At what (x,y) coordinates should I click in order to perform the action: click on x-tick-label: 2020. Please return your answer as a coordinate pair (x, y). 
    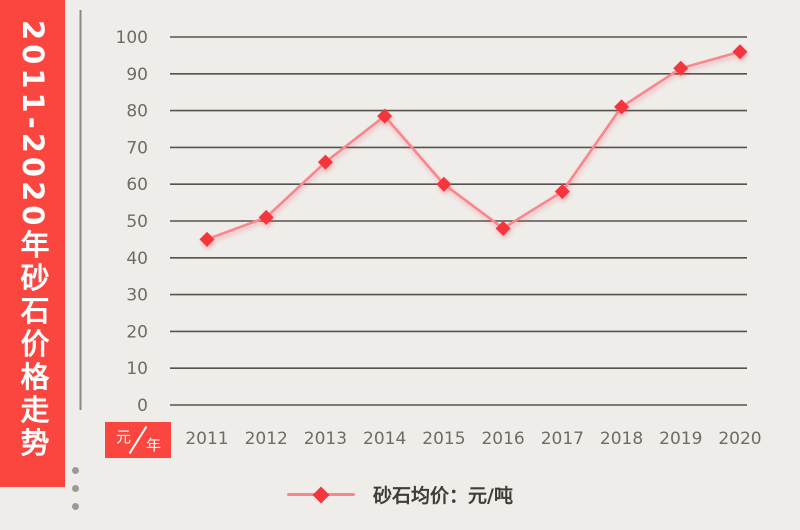
    Looking at the image, I should click on (739, 439).